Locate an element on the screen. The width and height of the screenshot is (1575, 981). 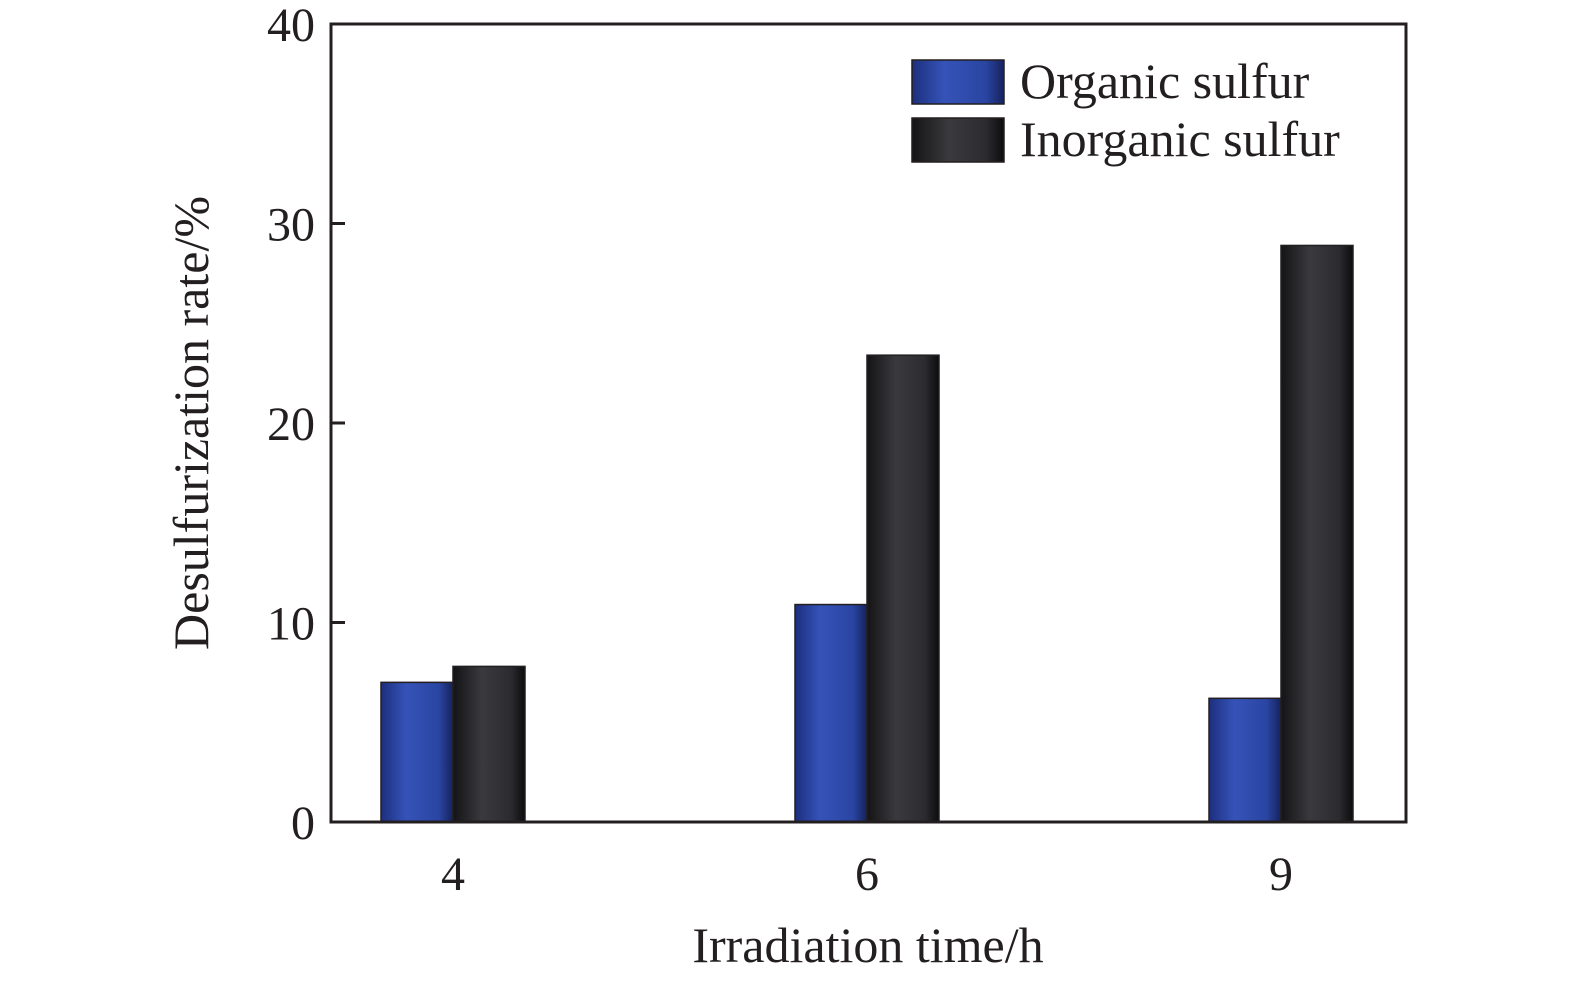
y-tick-label: 30 is located at coordinates (291, 225).